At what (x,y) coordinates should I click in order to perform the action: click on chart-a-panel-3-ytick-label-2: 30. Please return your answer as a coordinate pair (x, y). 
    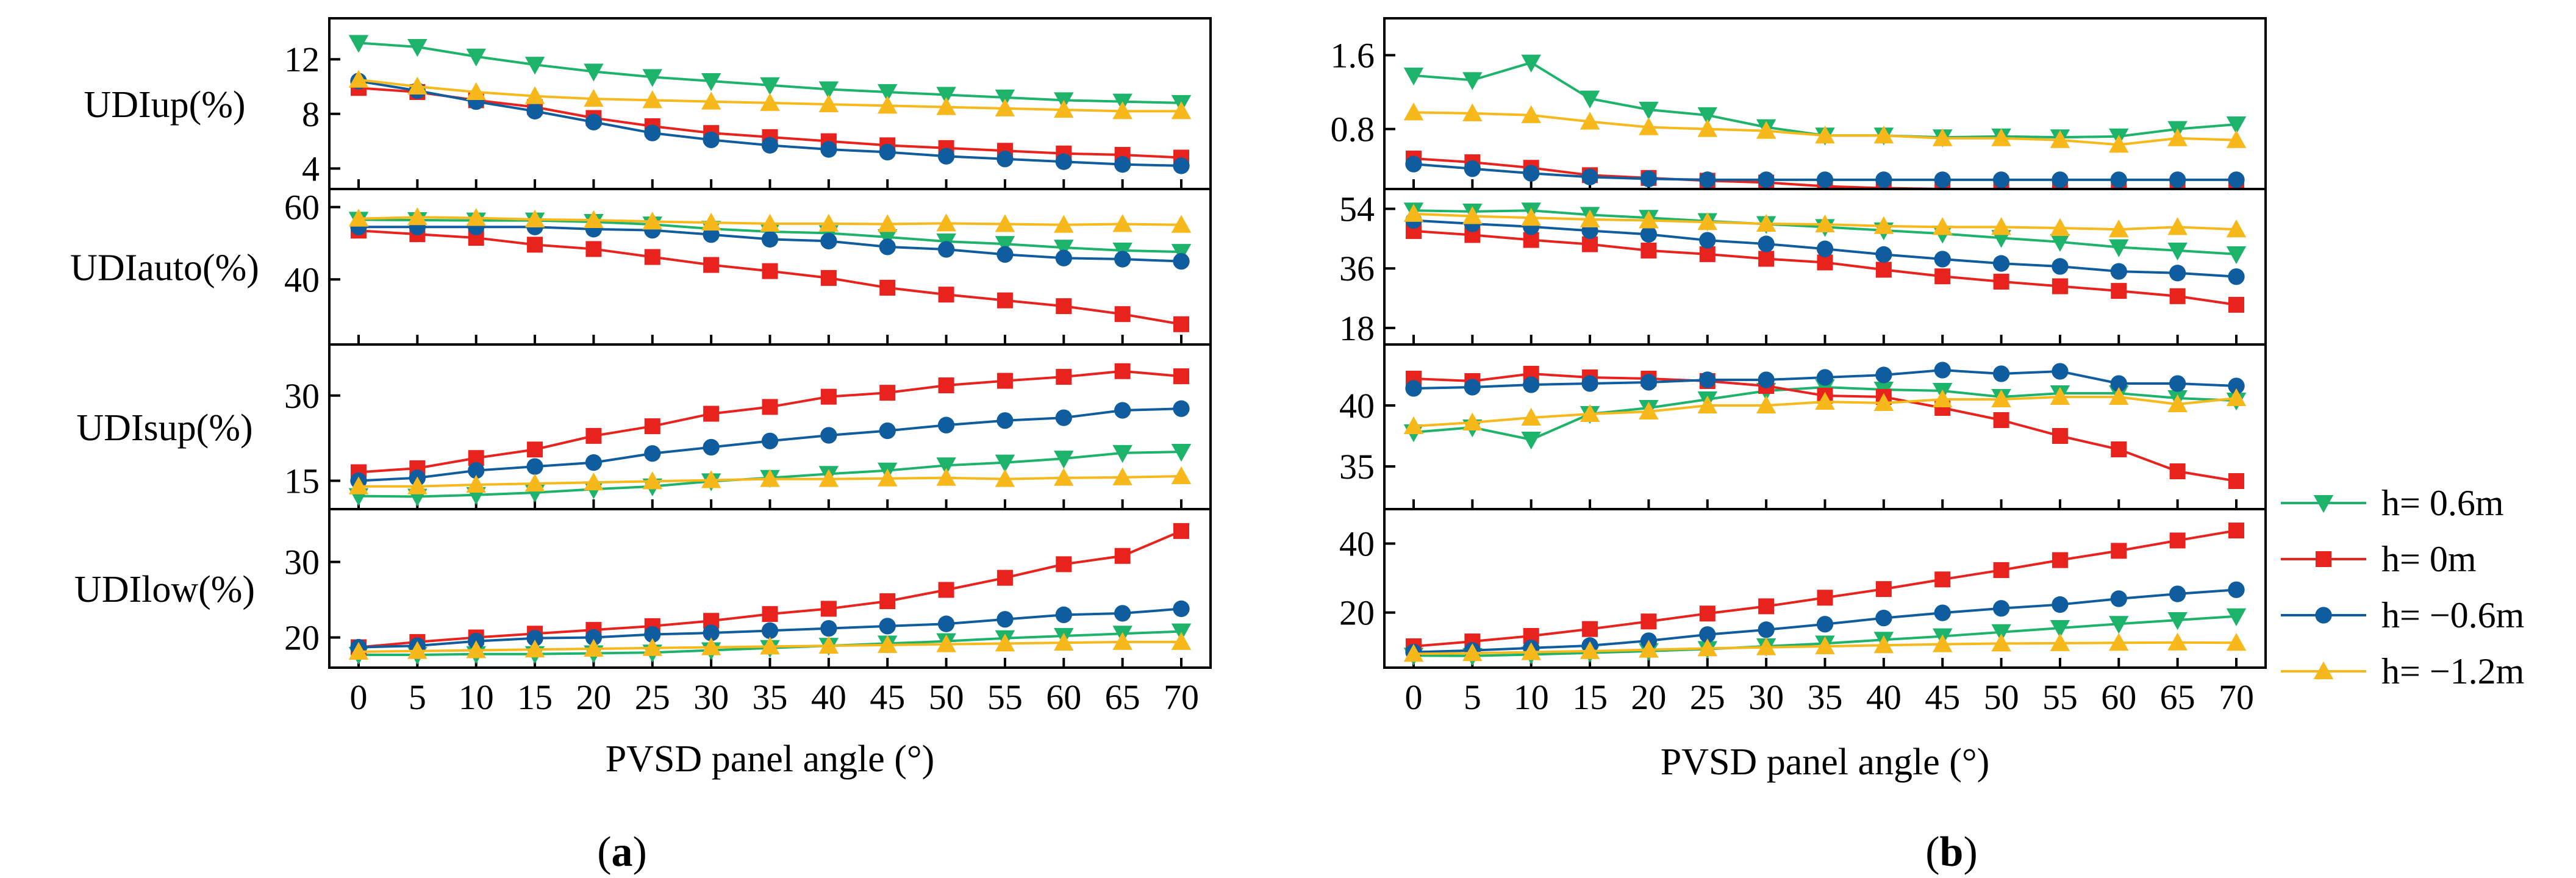
    Looking at the image, I should click on (302, 396).